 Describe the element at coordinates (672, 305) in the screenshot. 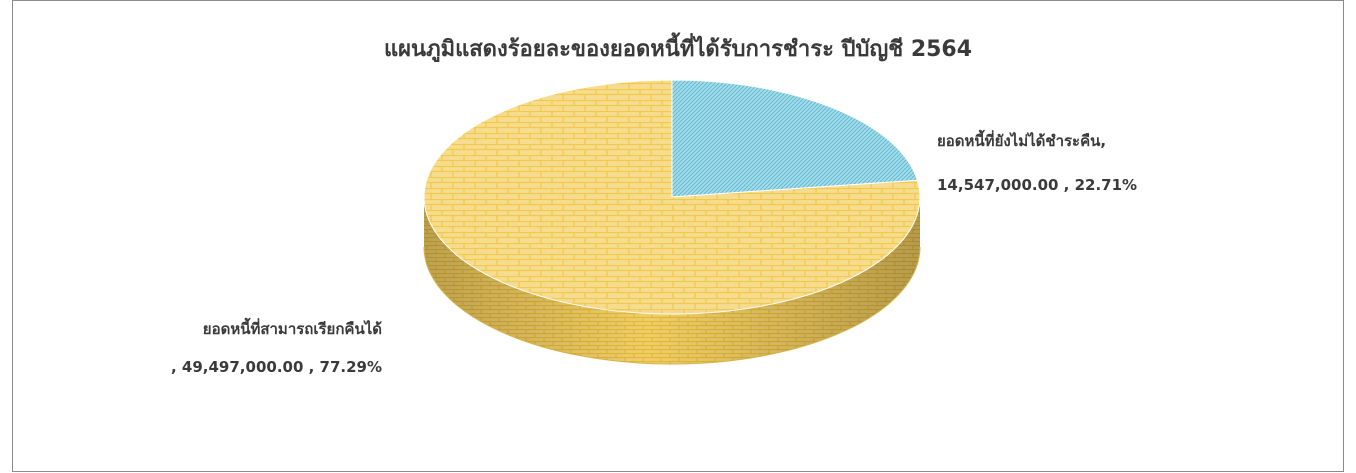

I see `pie-bottom-edge` at that location.